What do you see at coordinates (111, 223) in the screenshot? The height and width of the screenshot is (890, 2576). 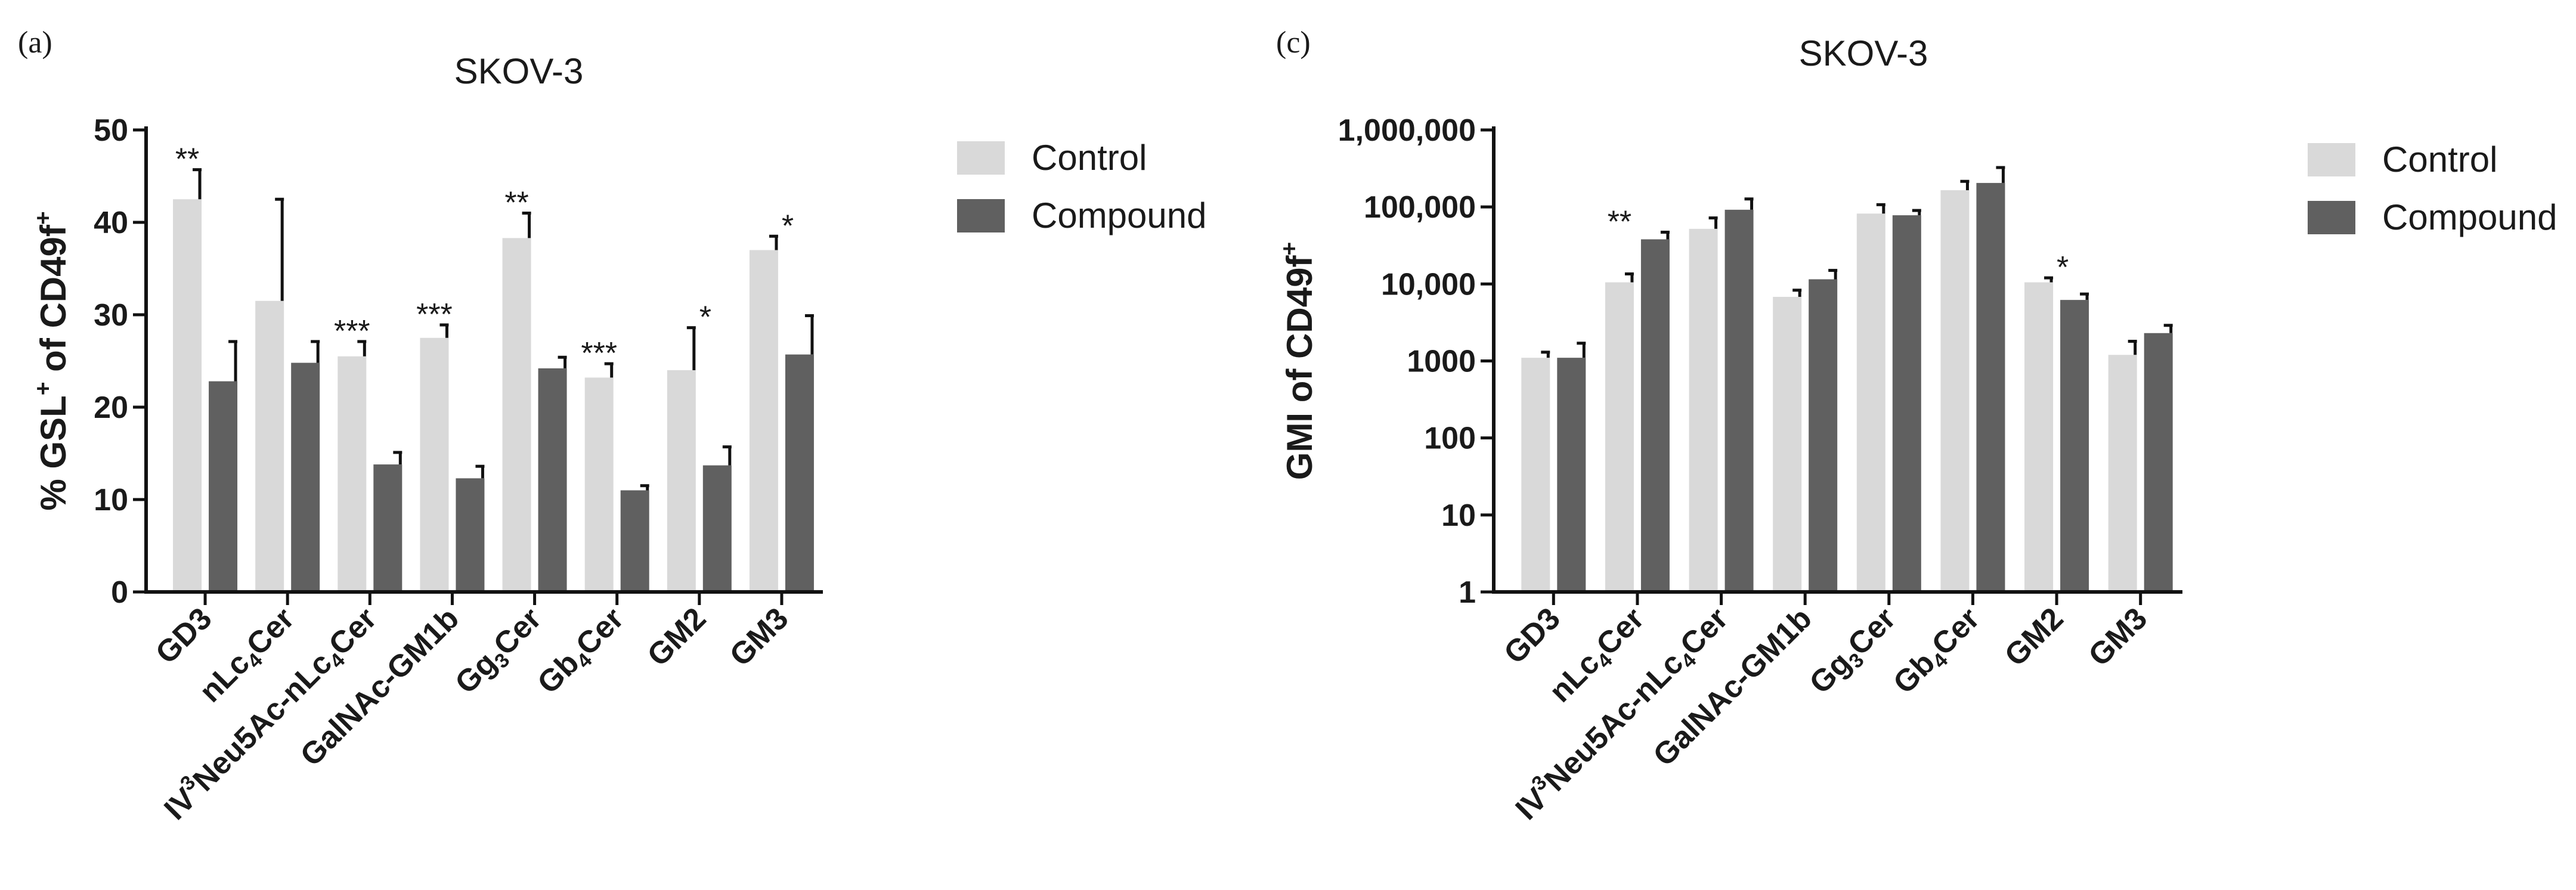 I see `y-tick-label: 40` at bounding box center [111, 223].